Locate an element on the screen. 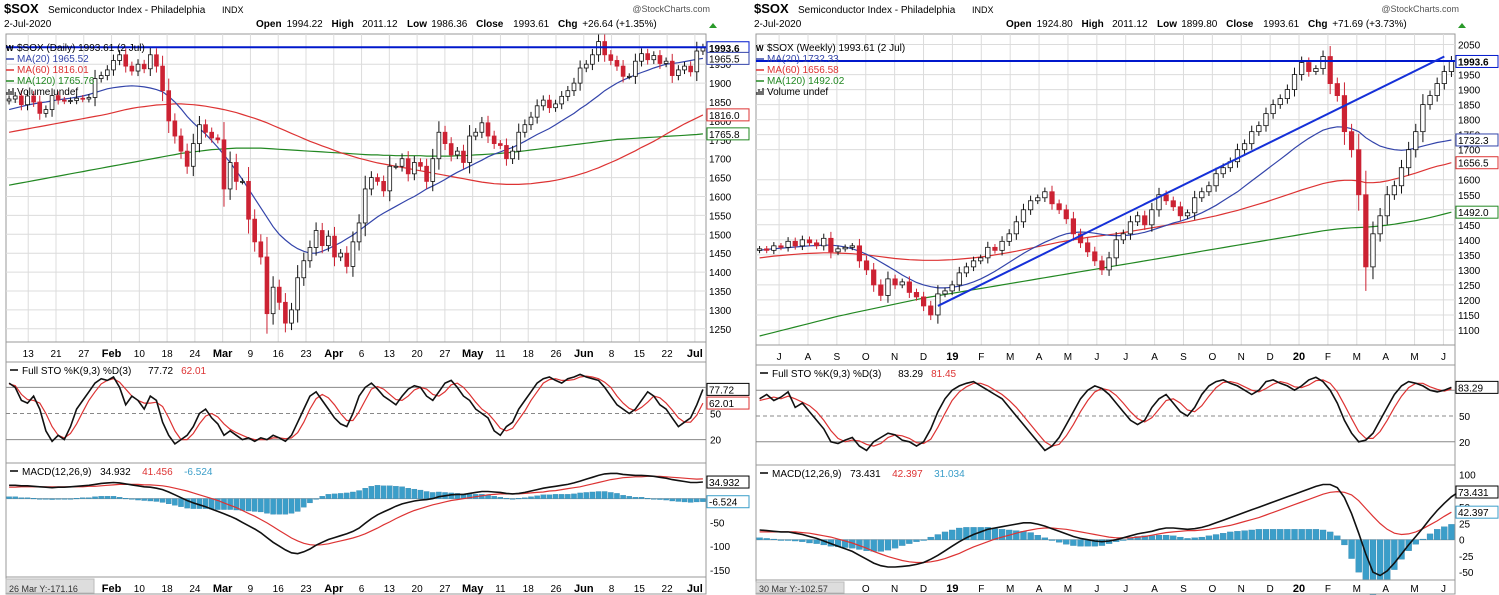 This screenshot has width=1499, height=595. ma60-line is located at coordinates (356, 144).